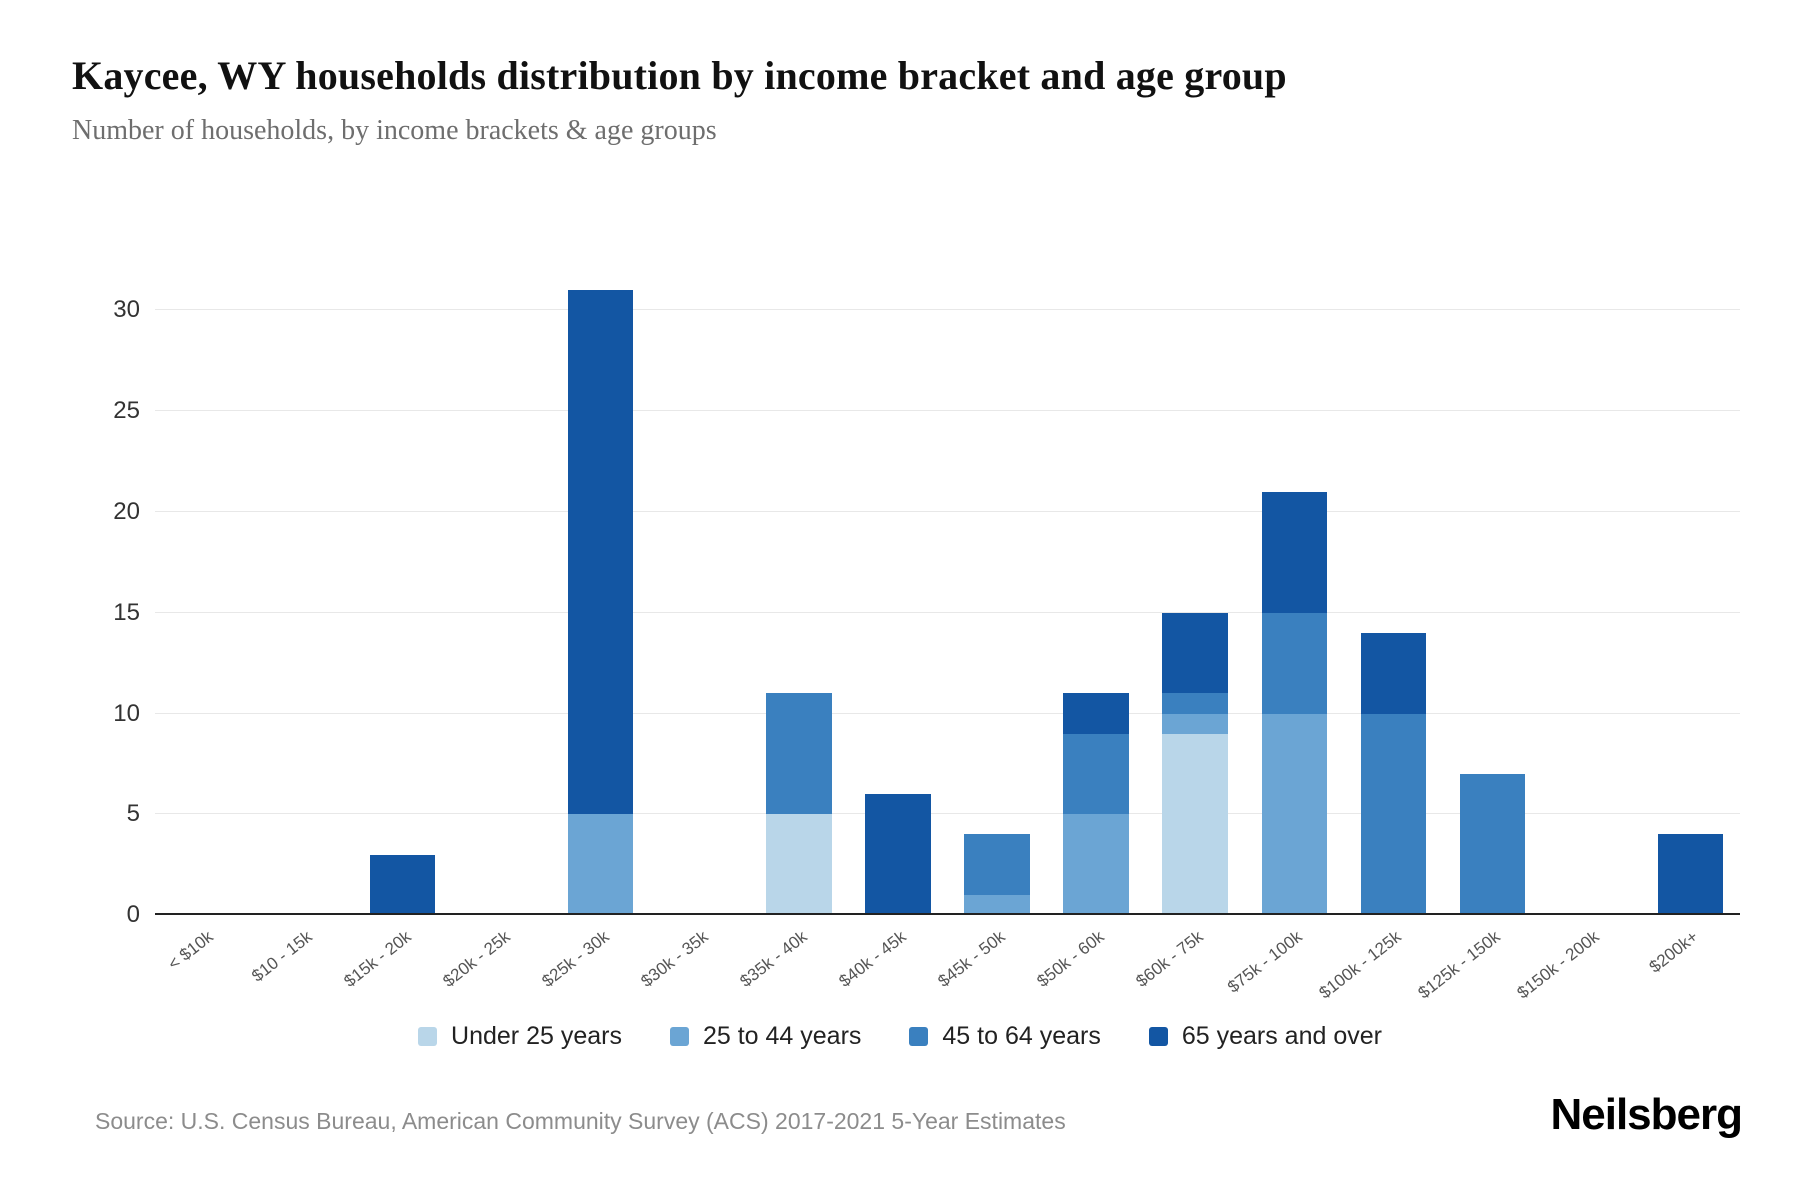  What do you see at coordinates (536, 1036) in the screenshot?
I see `legend-label: Under 25 years` at bounding box center [536, 1036].